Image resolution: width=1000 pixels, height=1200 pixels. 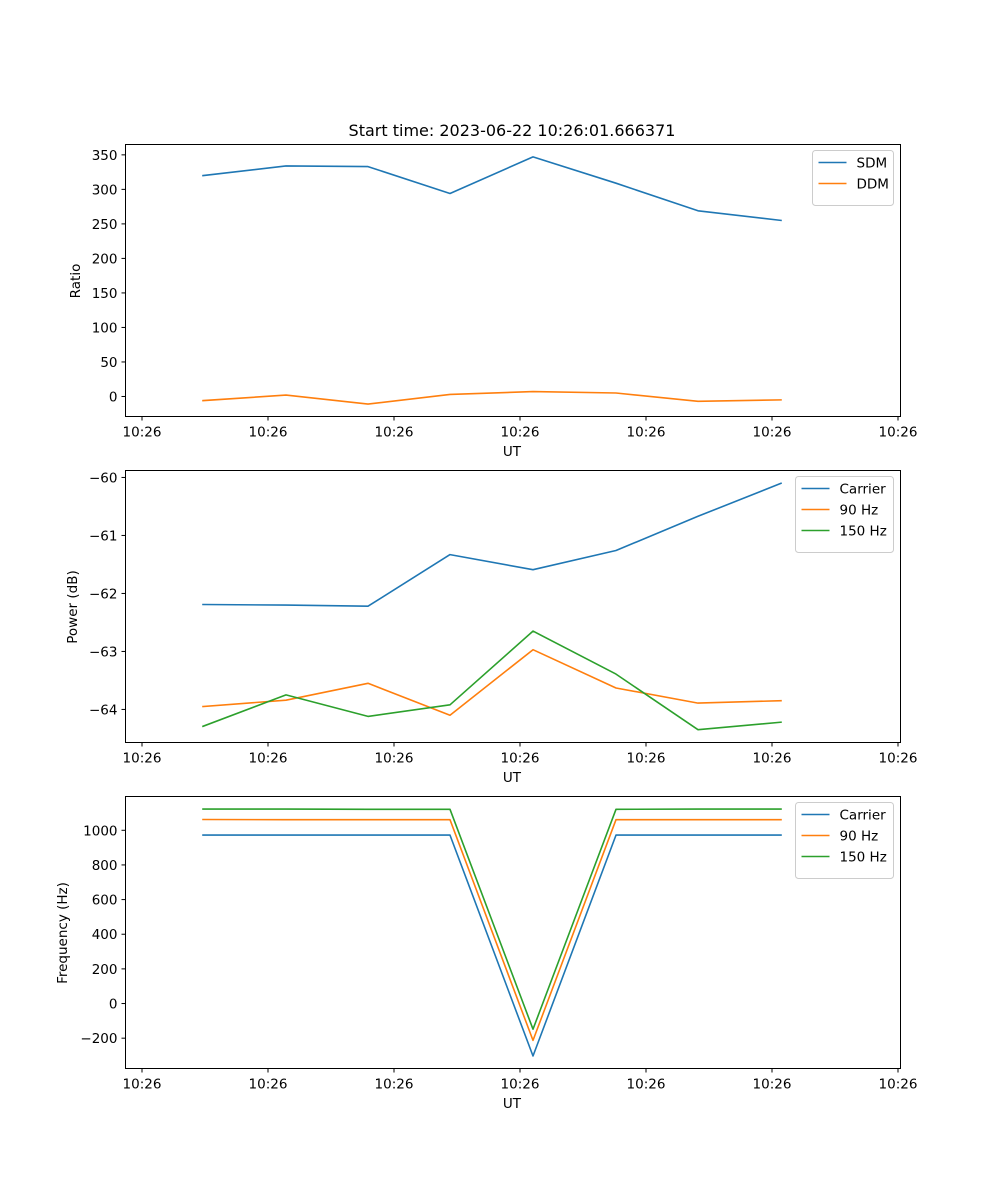 What do you see at coordinates (103, 594) in the screenshot?
I see `power-y-tick-label: −62` at bounding box center [103, 594].